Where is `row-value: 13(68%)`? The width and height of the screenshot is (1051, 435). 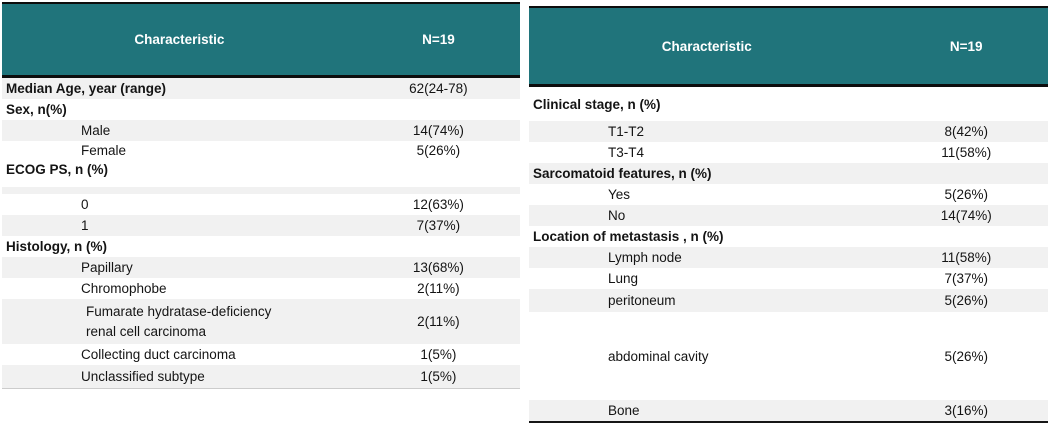
row-value: 13(68%) is located at coordinates (438, 267).